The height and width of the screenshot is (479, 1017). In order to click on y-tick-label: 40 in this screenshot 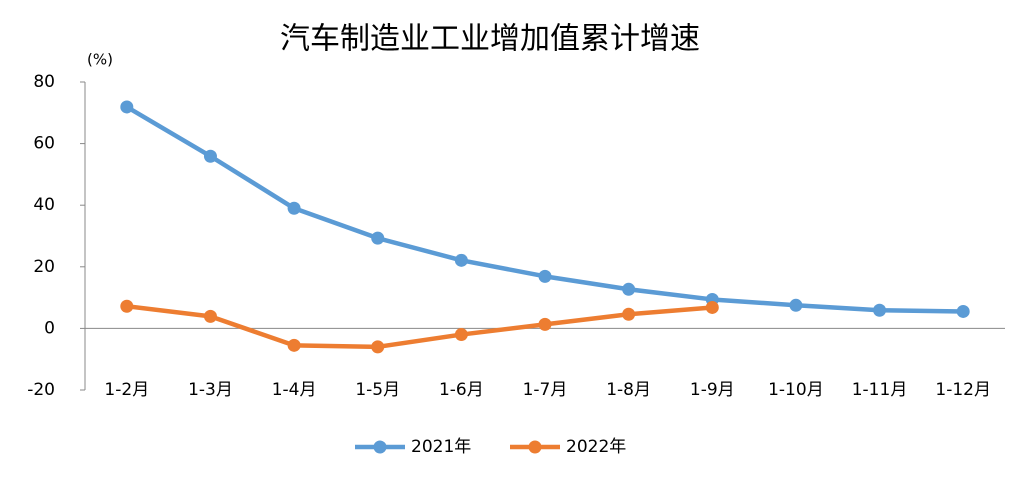, I will do `click(44, 205)`.